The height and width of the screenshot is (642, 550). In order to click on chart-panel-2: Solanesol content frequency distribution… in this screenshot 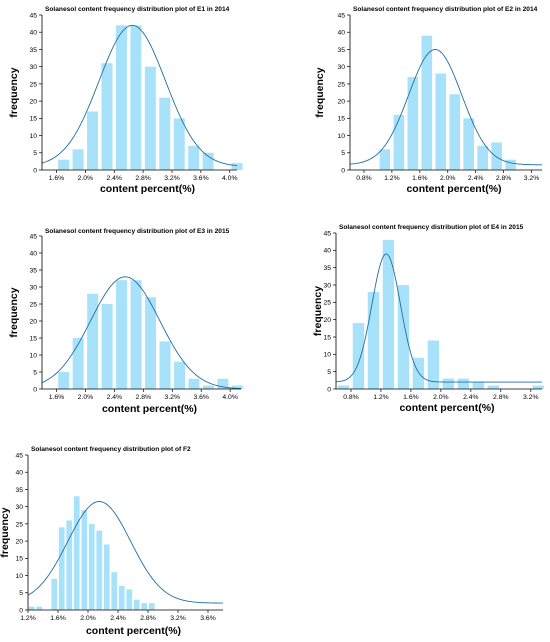, I will do `click(428, 100)`.